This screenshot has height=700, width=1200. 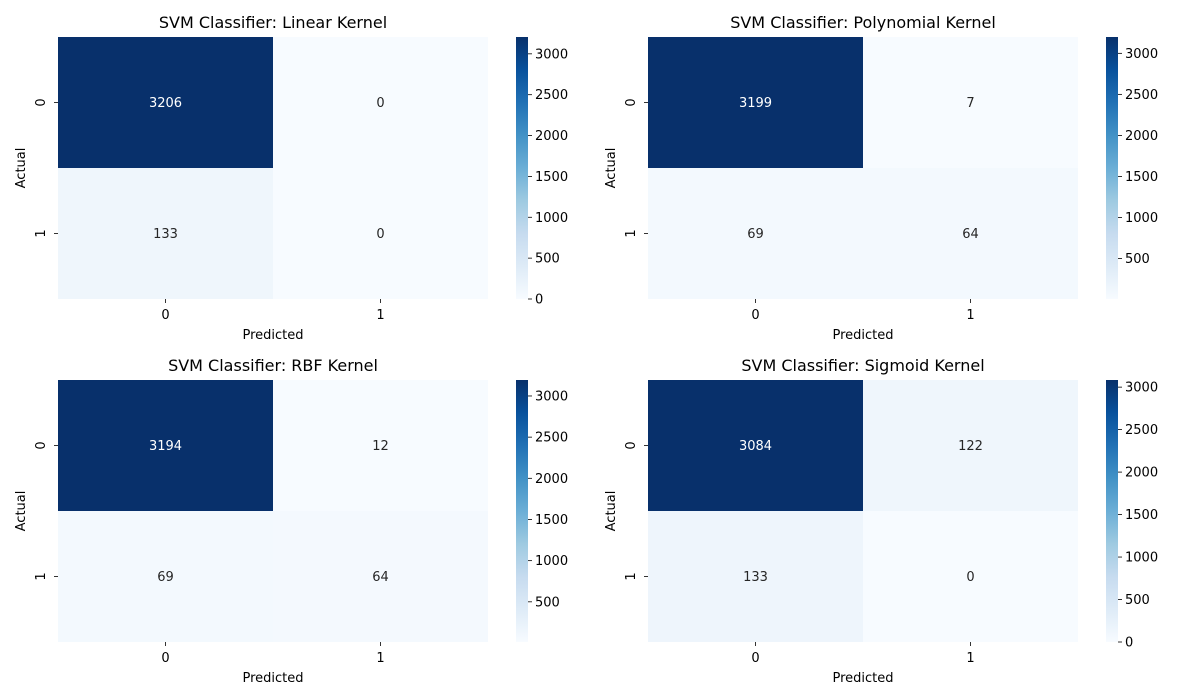 What do you see at coordinates (273, 365) in the screenshot?
I see `chart-title: SVM Classifier: RBF Kernel` at bounding box center [273, 365].